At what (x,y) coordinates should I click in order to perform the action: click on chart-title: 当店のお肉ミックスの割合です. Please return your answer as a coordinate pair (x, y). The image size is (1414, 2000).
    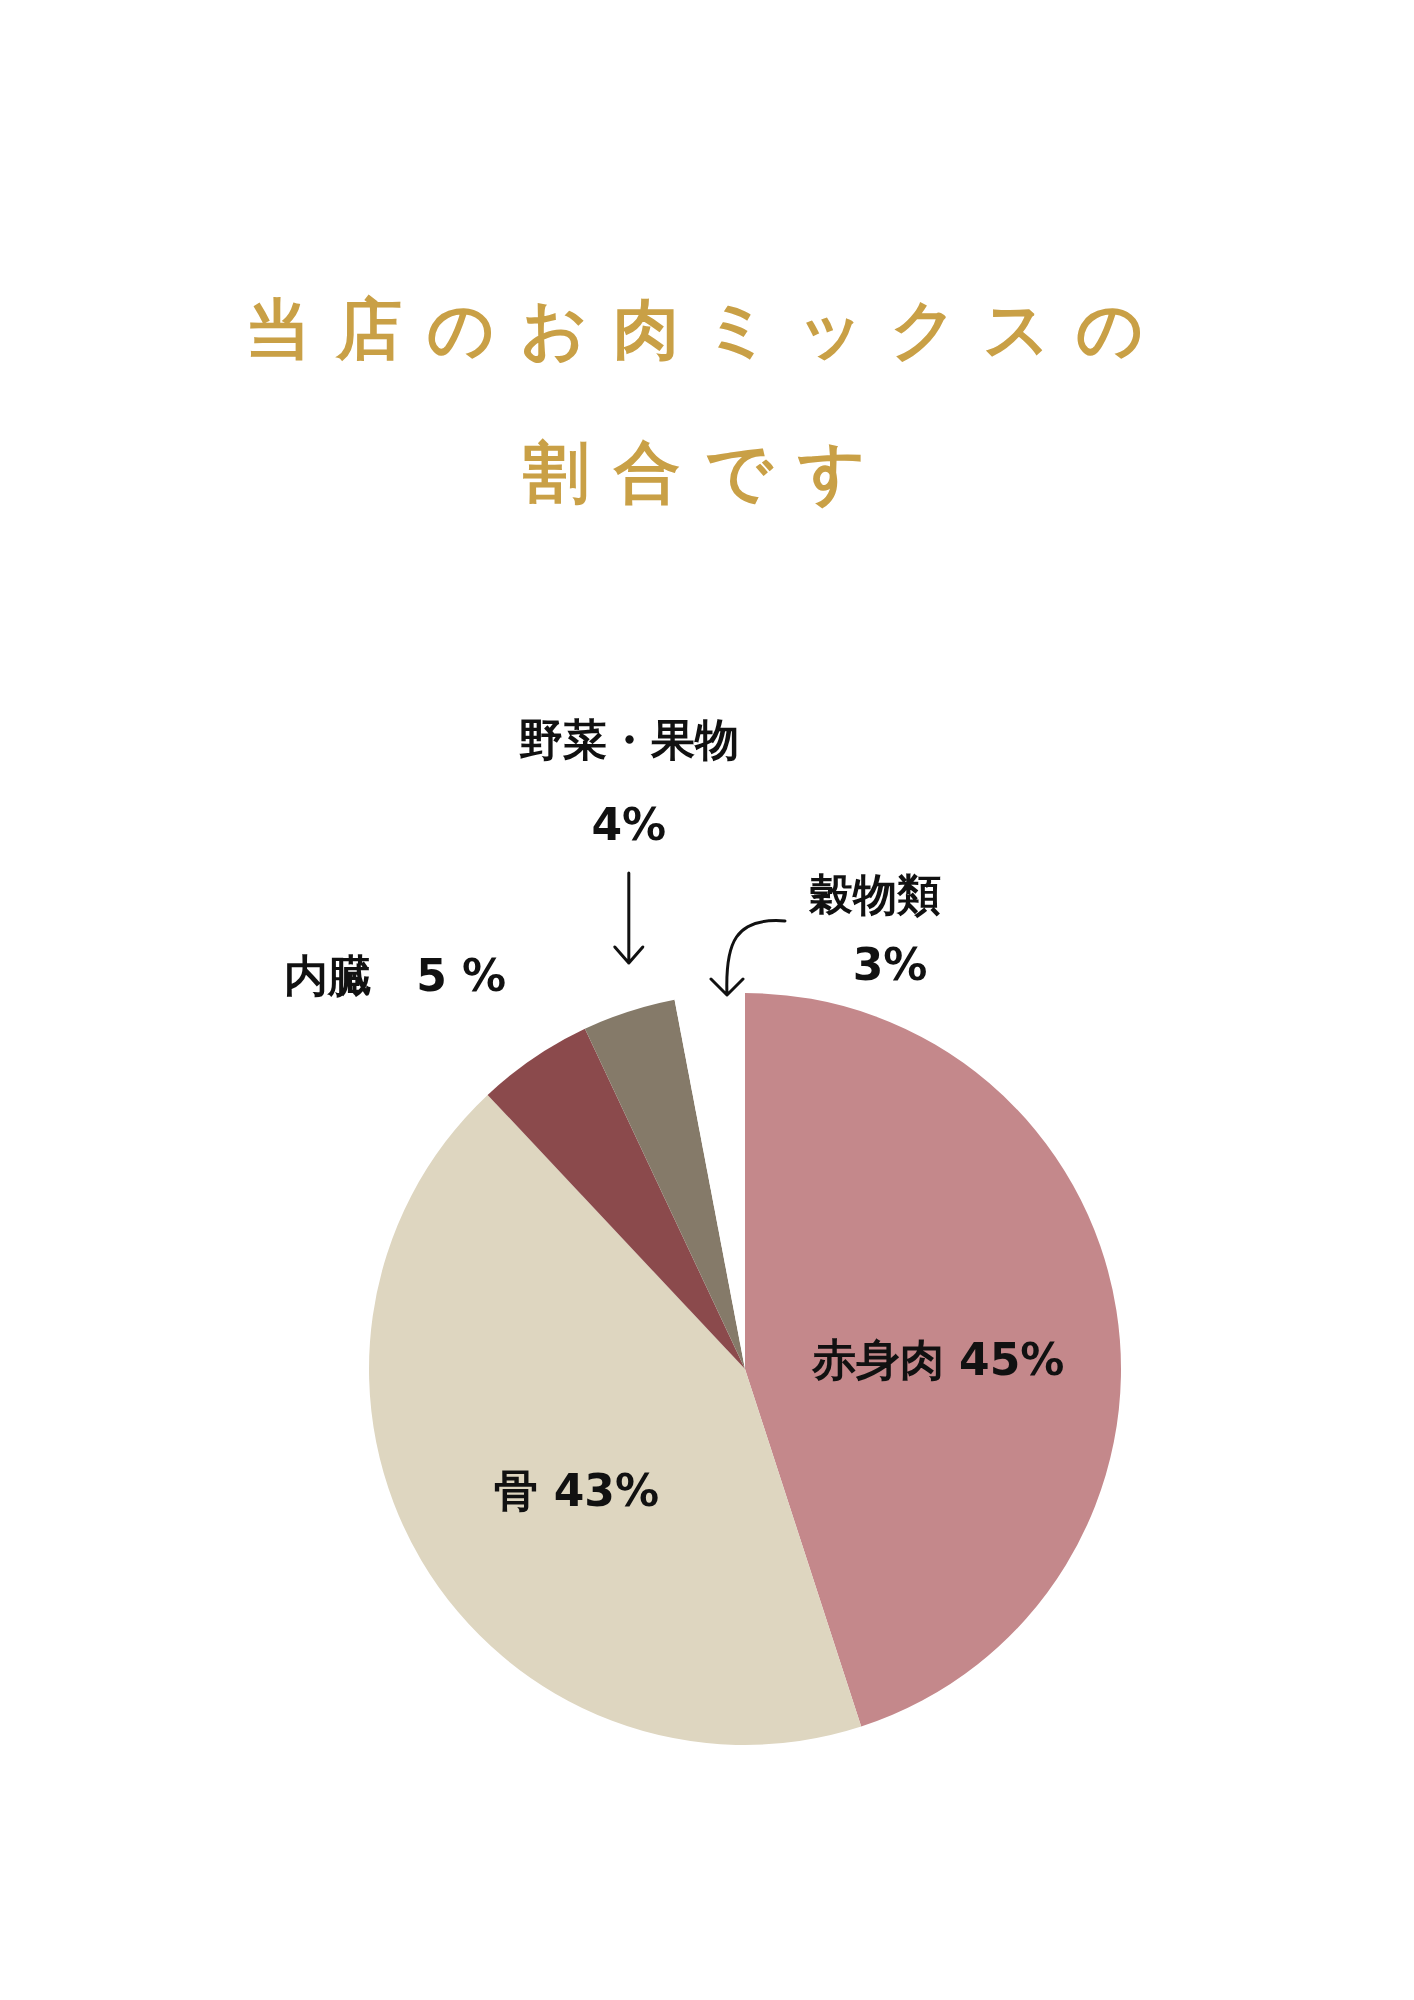
    Looking at the image, I should click on (707, 401).